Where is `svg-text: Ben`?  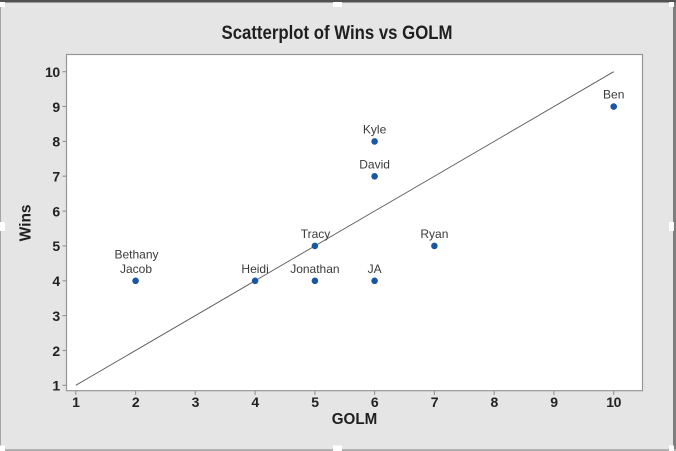 svg-text: Ben is located at coordinates (613, 95).